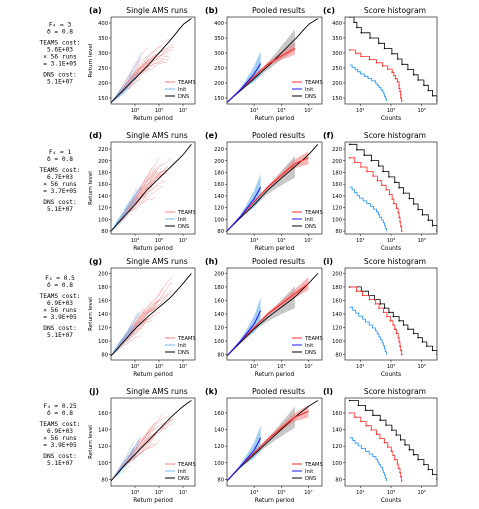 The image size is (479, 509). Describe the element at coordinates (328, 391) in the screenshot. I see `panel-letter: (l)` at that location.